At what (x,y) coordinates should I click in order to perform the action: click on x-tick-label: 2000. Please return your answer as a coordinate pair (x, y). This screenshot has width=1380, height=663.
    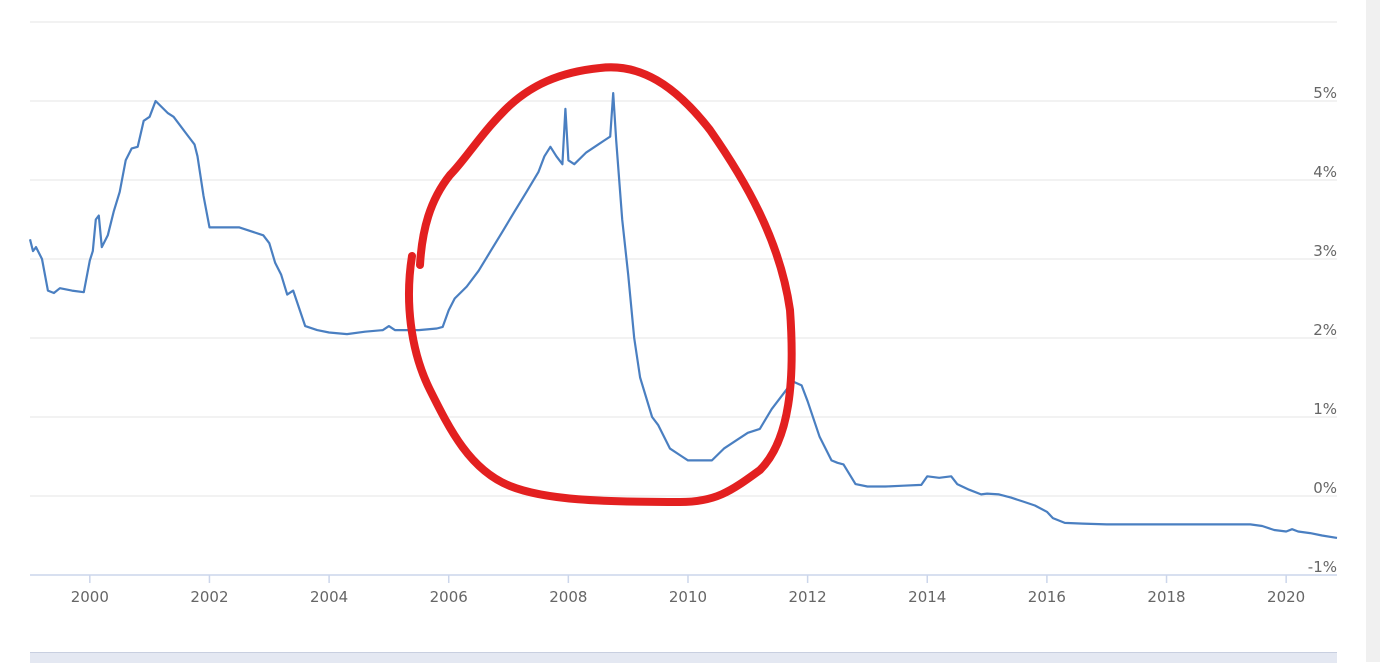
    Looking at the image, I should click on (90, 597).